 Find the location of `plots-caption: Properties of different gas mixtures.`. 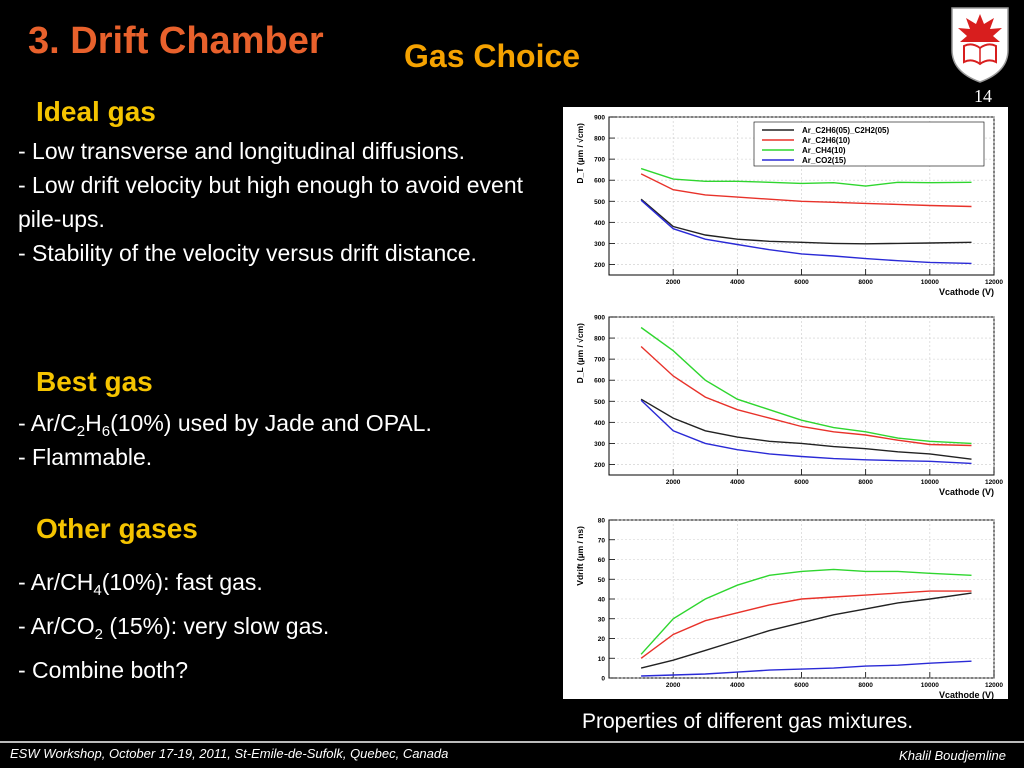

plots-caption: Properties of different gas mixtures. is located at coordinates (748, 721).